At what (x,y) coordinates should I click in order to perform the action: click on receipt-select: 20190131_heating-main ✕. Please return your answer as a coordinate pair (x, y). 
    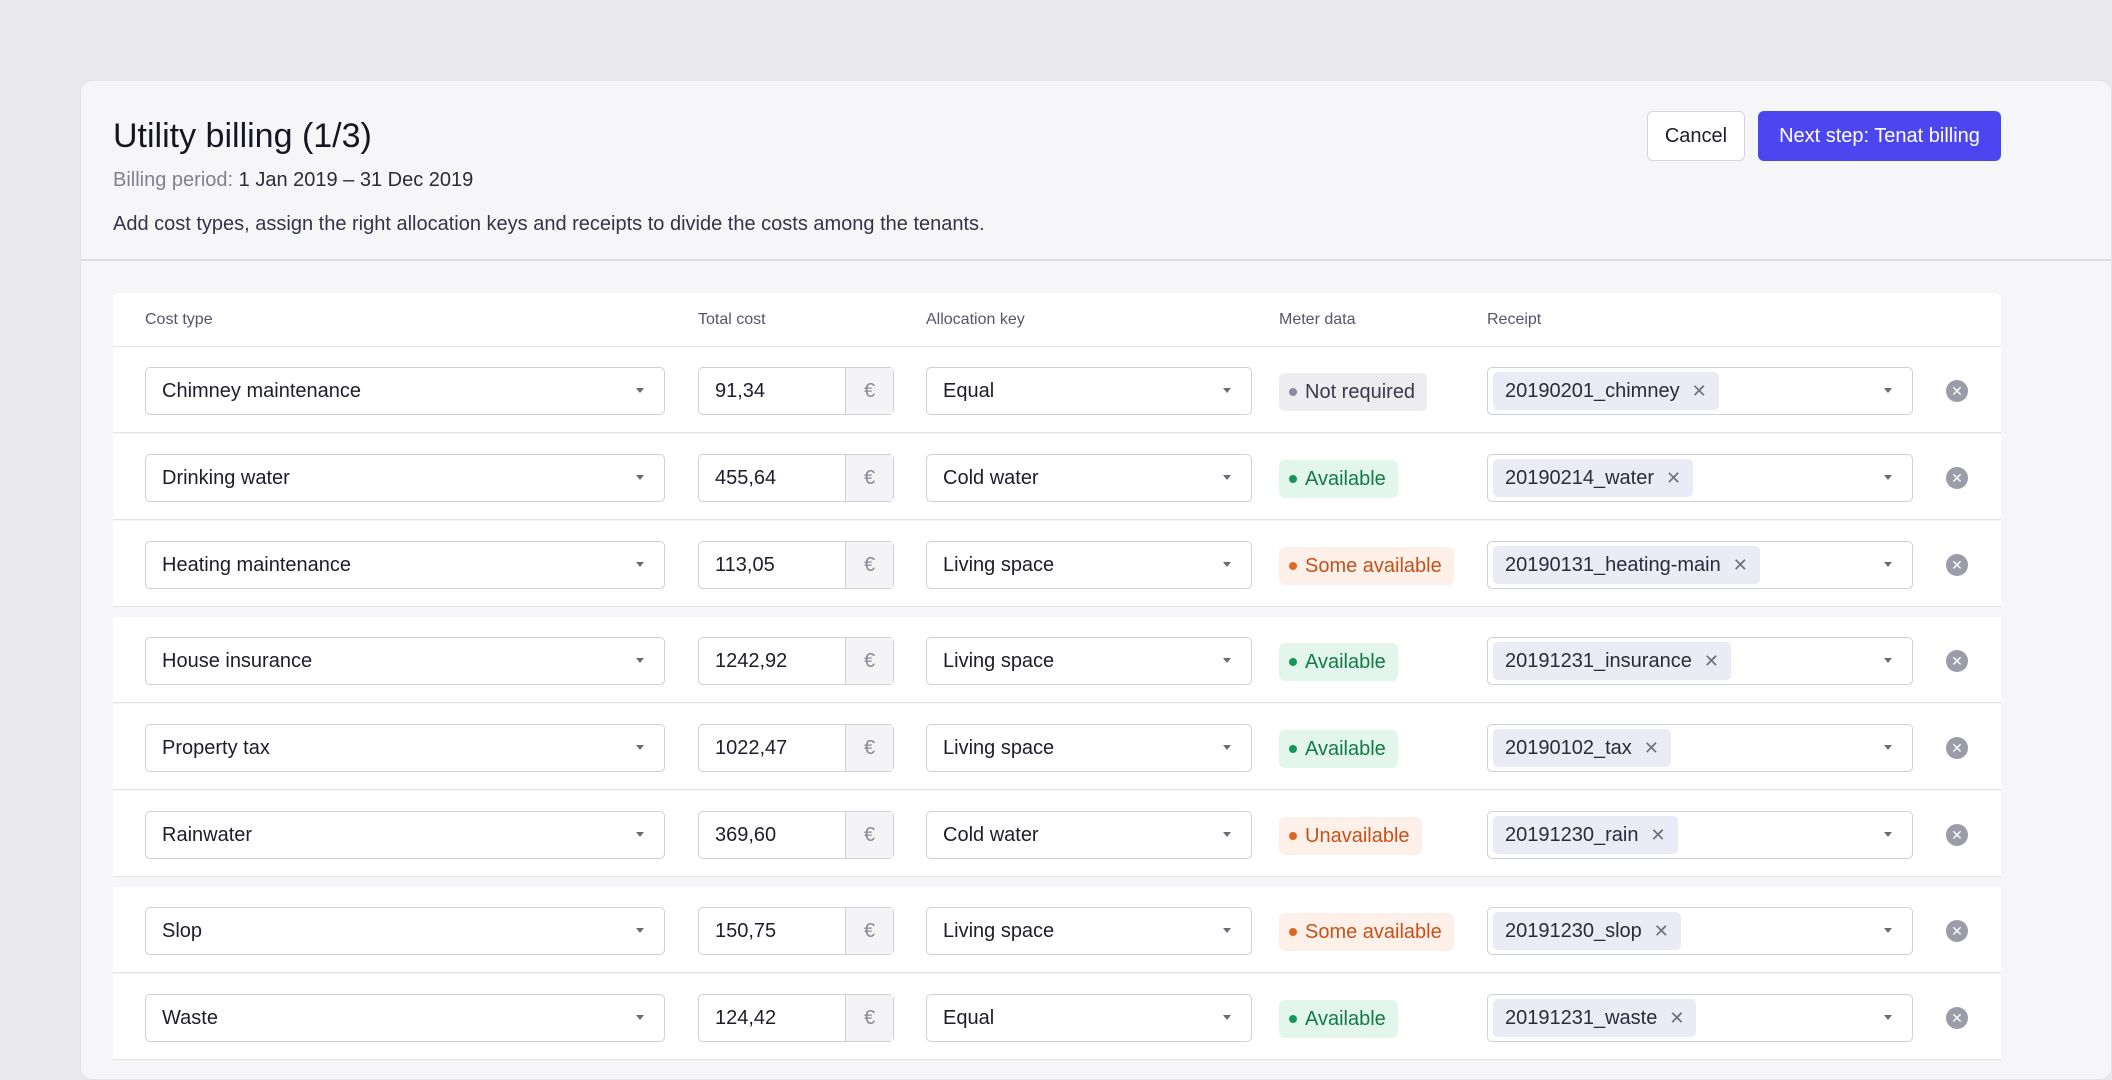
    Looking at the image, I should click on (1700, 565).